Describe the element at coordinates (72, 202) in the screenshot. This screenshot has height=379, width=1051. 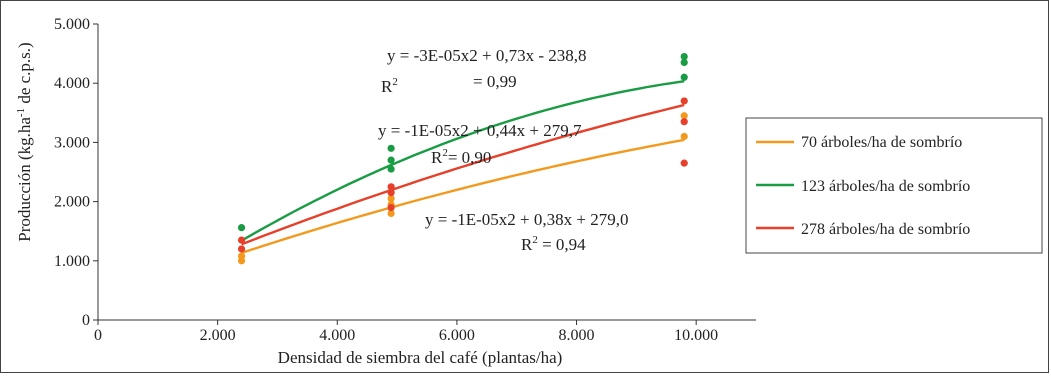
I see `y-tick-label: 2.000` at that location.